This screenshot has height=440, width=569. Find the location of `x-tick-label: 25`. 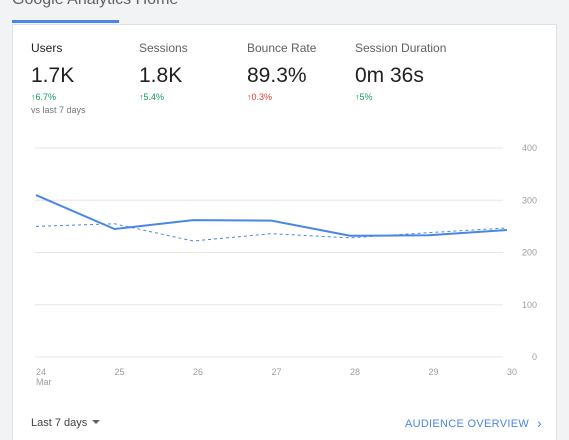

x-tick-label: 25 is located at coordinates (120, 372).